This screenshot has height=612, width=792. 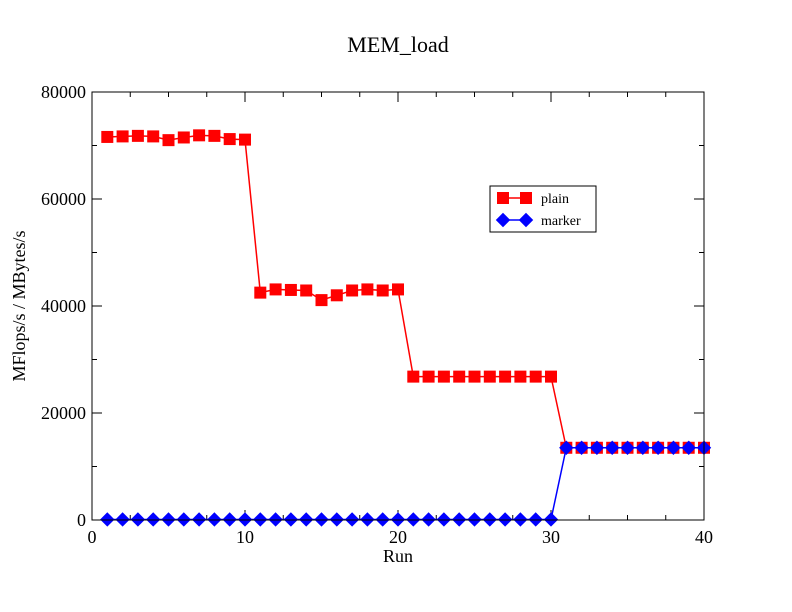 What do you see at coordinates (63, 413) in the screenshot?
I see `y-tick-label: 20000` at bounding box center [63, 413].